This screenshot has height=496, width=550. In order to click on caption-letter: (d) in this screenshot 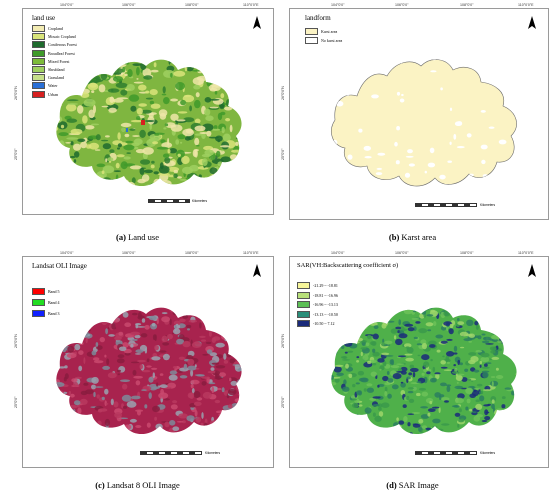, I will do `click(391, 485)`.